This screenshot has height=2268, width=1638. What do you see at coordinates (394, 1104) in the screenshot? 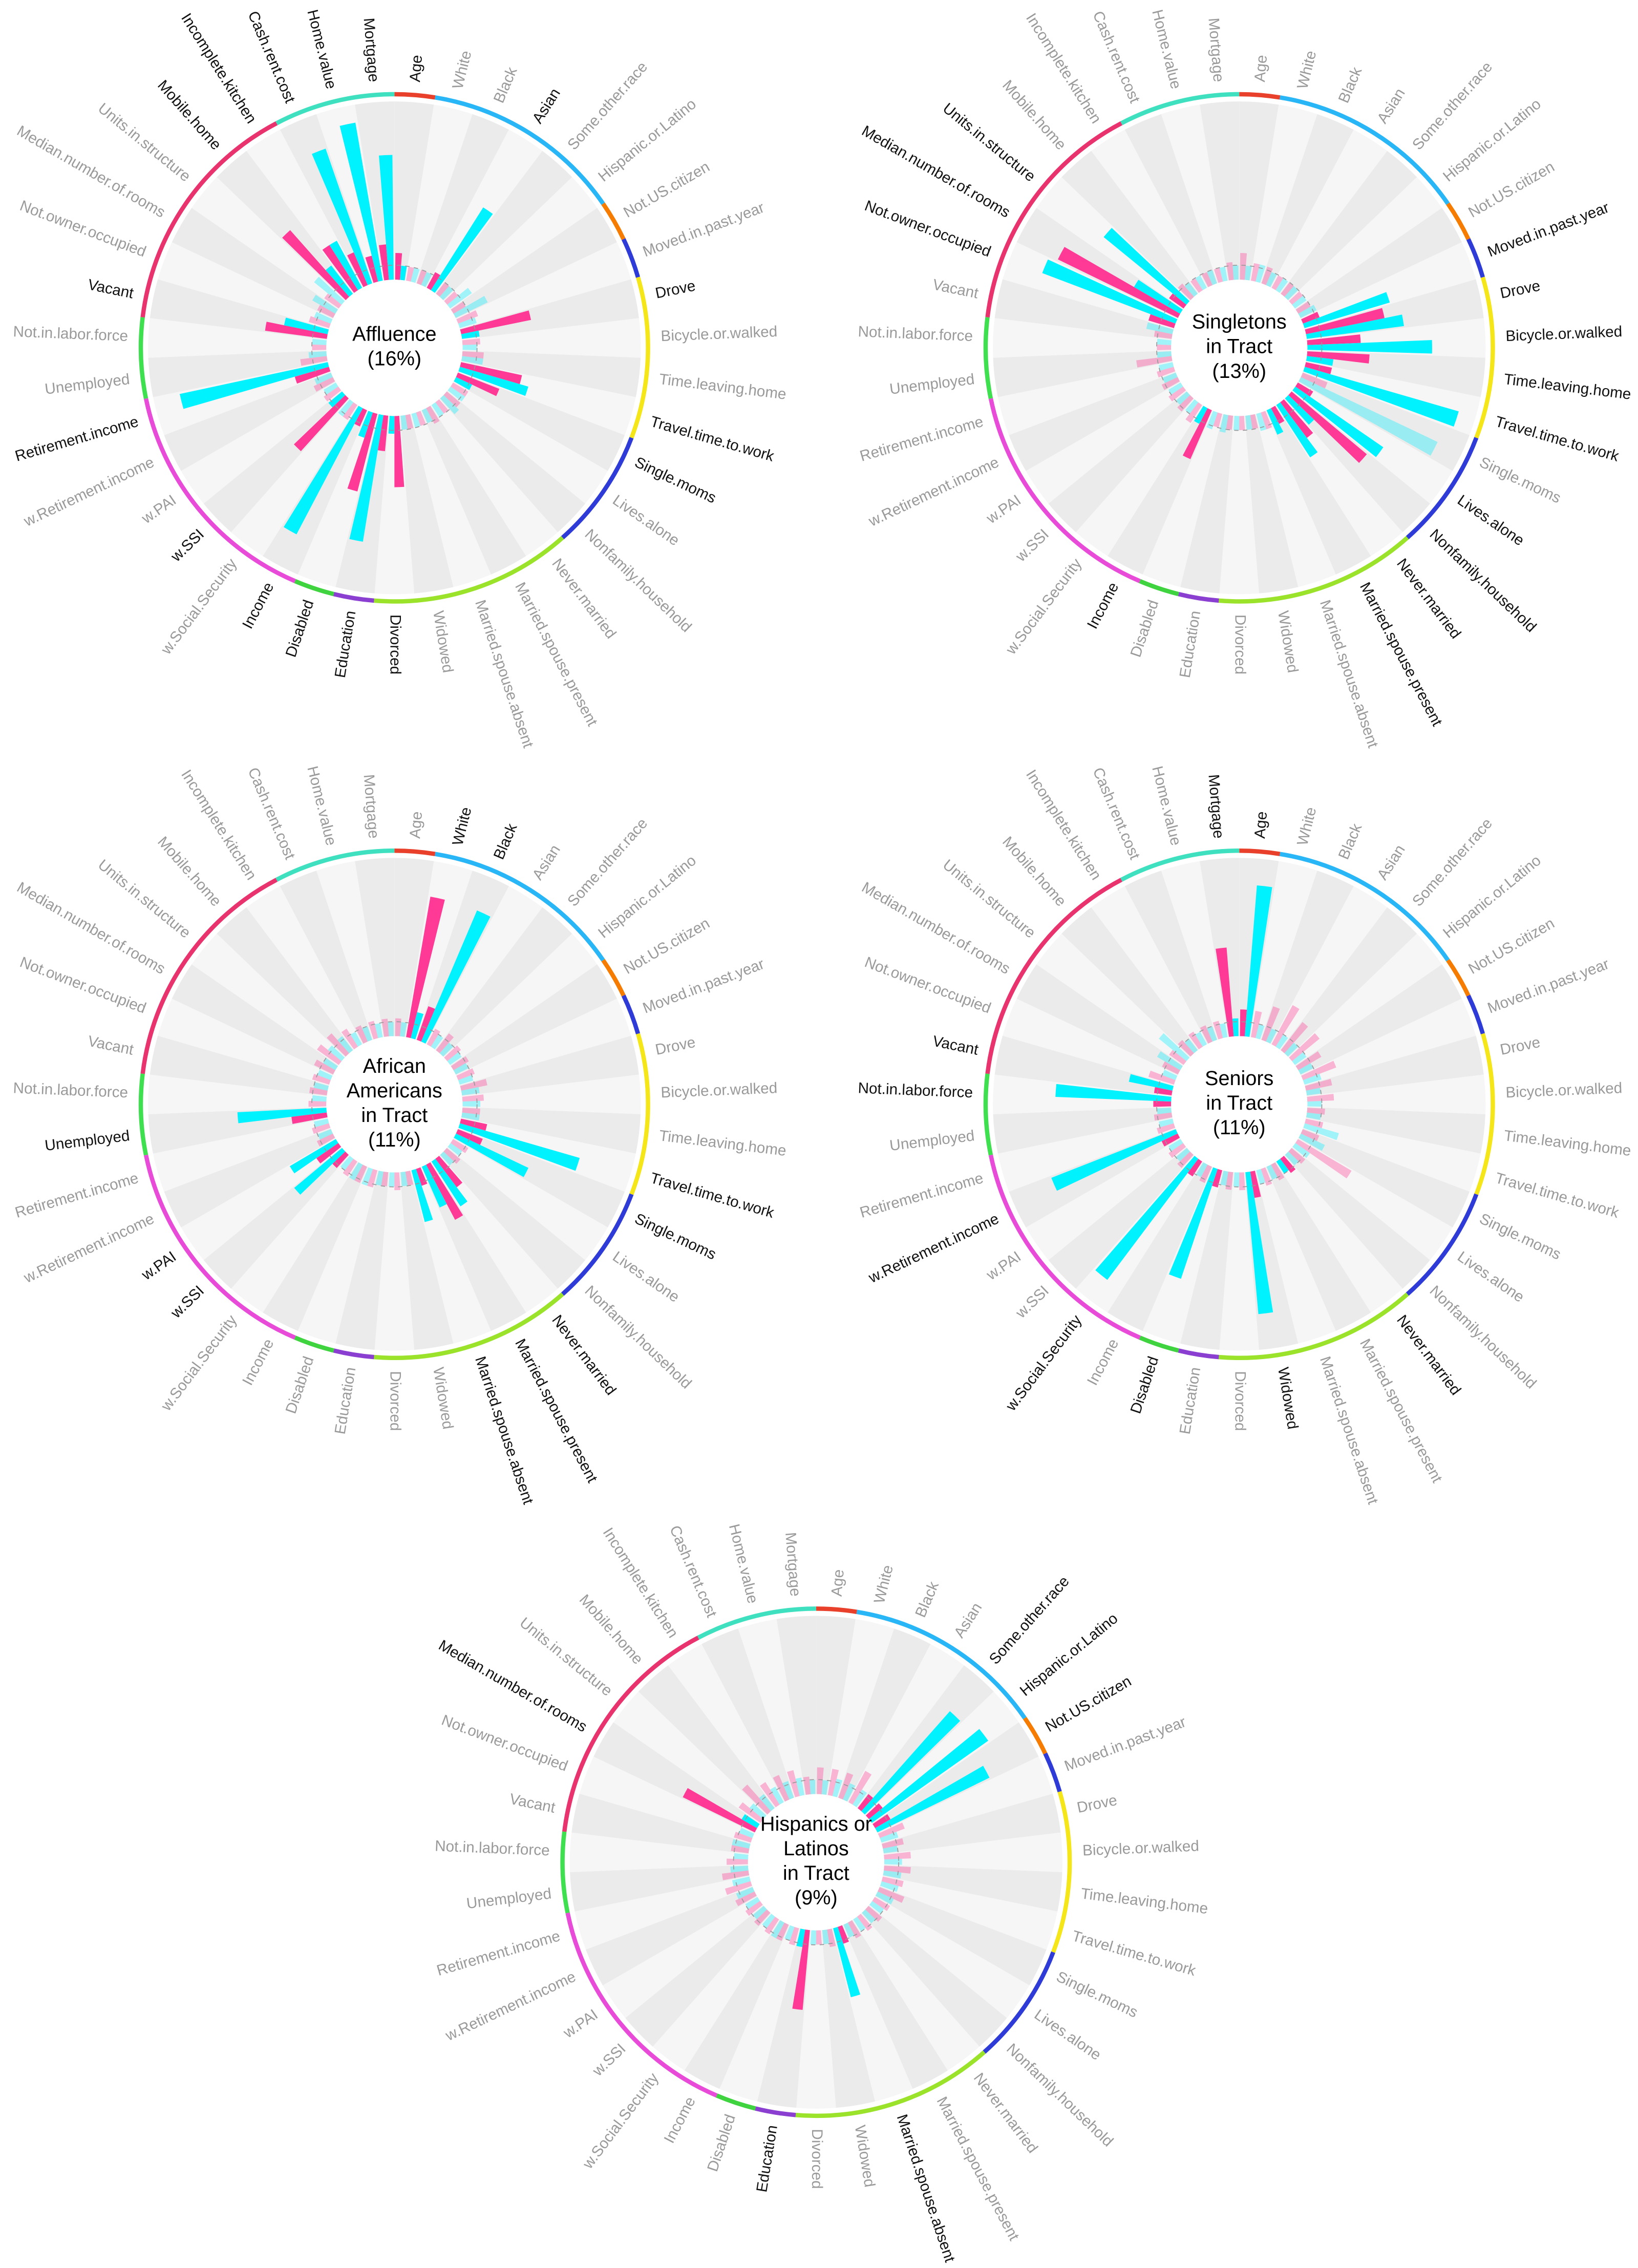
I see `baseline-circle` at bounding box center [394, 1104].